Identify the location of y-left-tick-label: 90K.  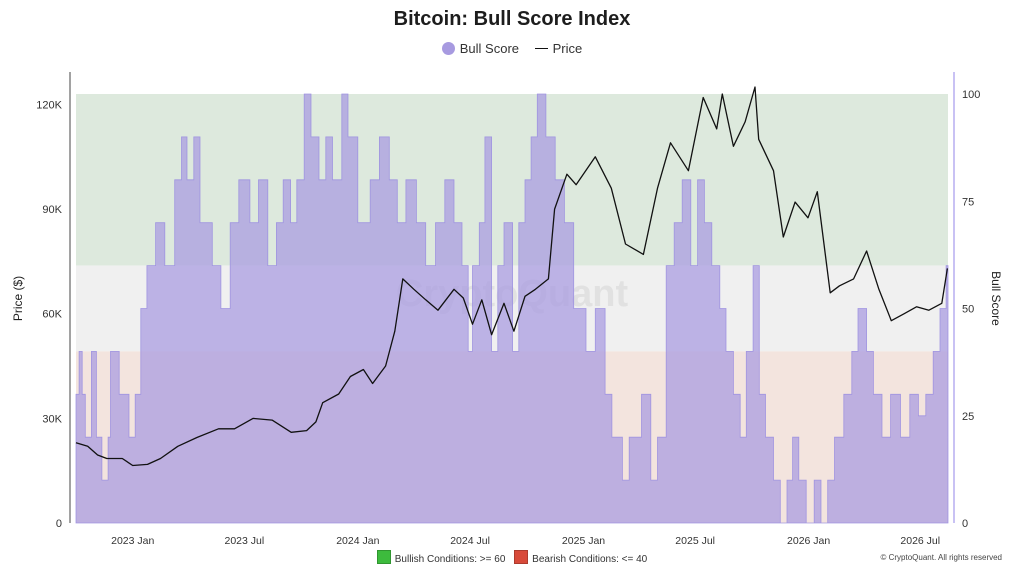
(52, 210).